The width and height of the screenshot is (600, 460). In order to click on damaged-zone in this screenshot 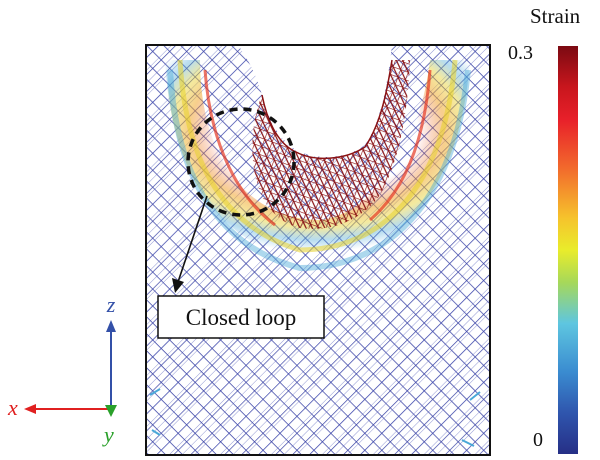, I will do `click(331, 144)`.